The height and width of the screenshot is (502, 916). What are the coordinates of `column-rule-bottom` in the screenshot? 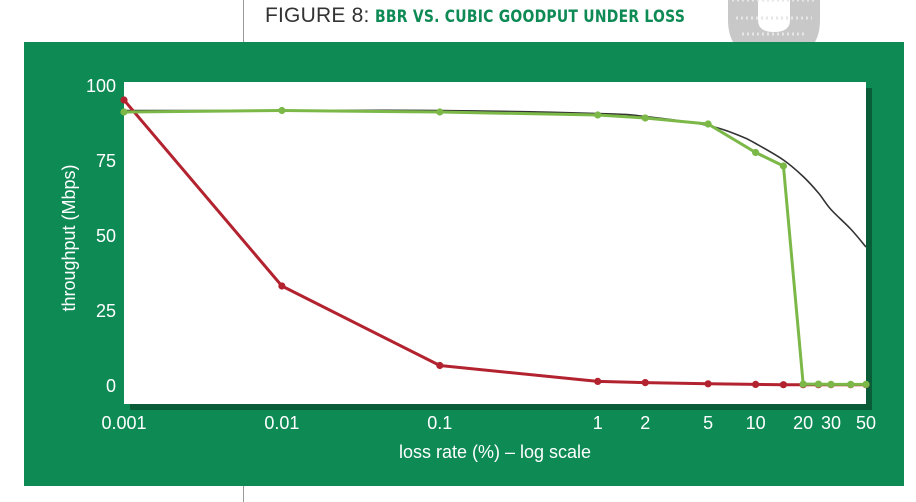 It's located at (243, 494).